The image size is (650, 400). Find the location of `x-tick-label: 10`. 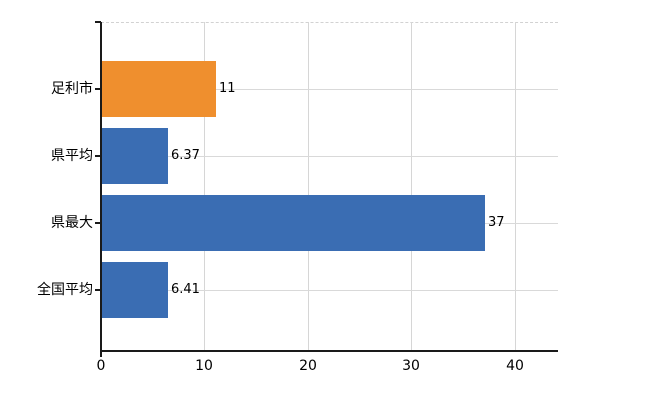

x-tick-label: 10 is located at coordinates (204, 366).